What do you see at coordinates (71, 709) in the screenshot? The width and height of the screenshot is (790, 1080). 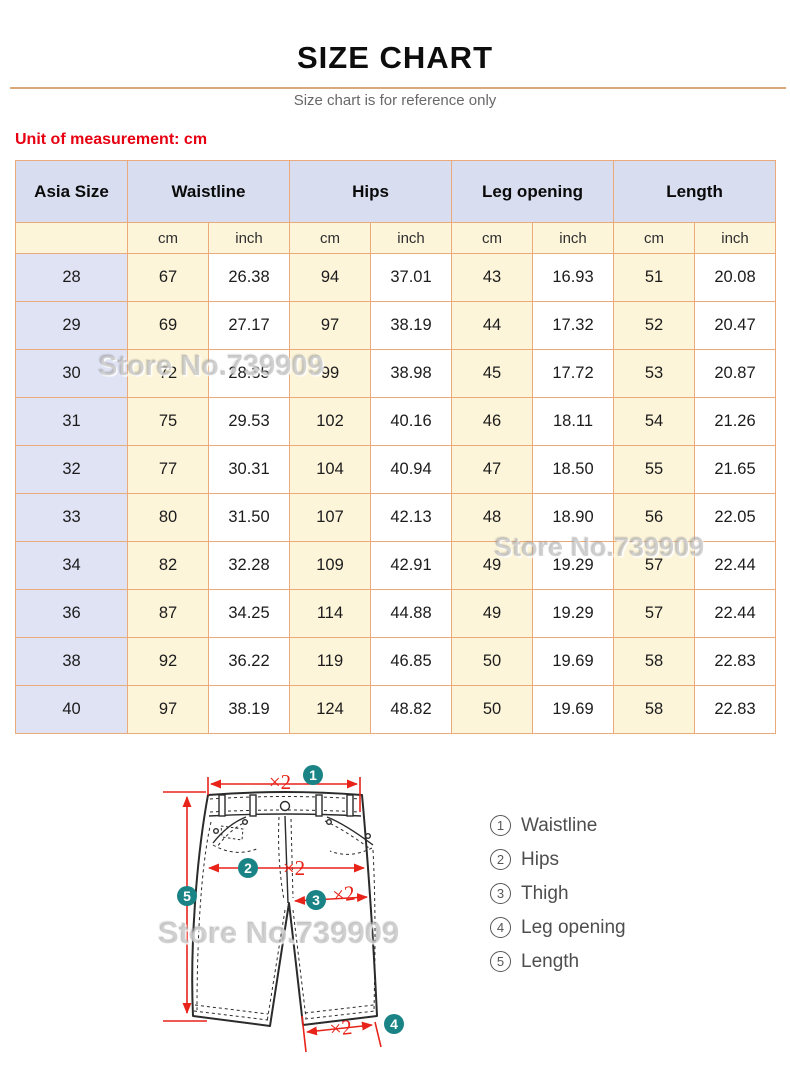 I see `asia-size-cell: 40` at bounding box center [71, 709].